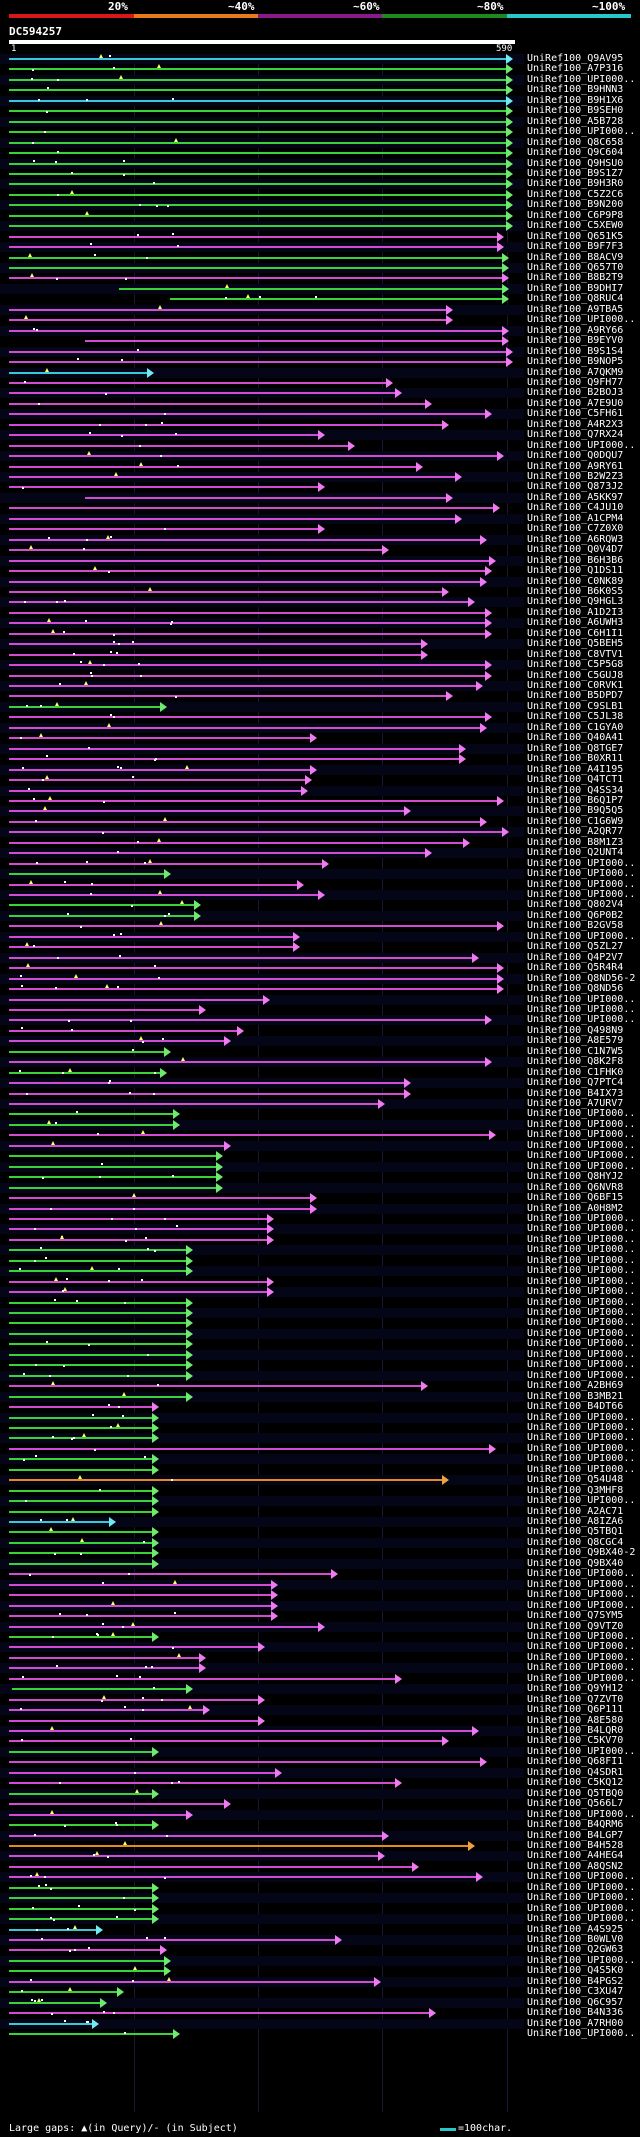 This screenshot has height=2137, width=640. I want to click on hit-label-link: UniRef100_C5GUJ8, so click(575, 675).